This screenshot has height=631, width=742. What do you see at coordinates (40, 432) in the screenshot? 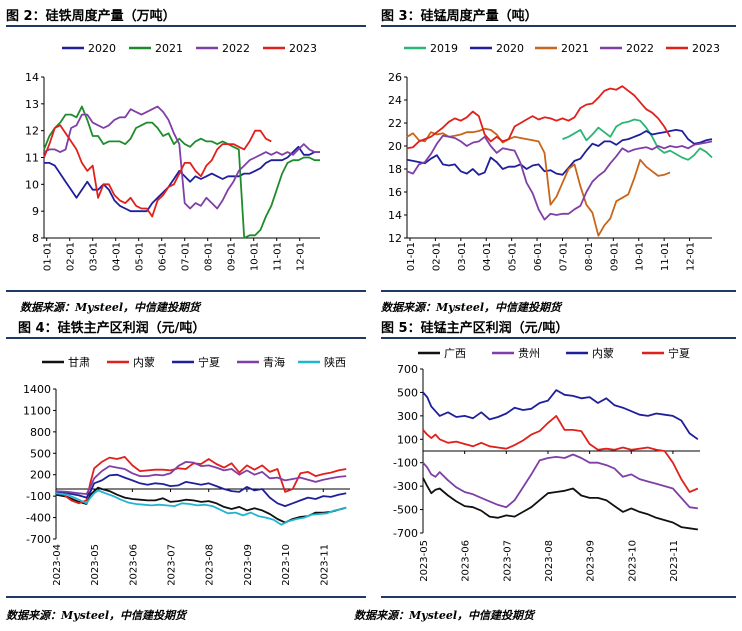
I see `chart-3-y-tick-label: 800` at bounding box center [40, 432].